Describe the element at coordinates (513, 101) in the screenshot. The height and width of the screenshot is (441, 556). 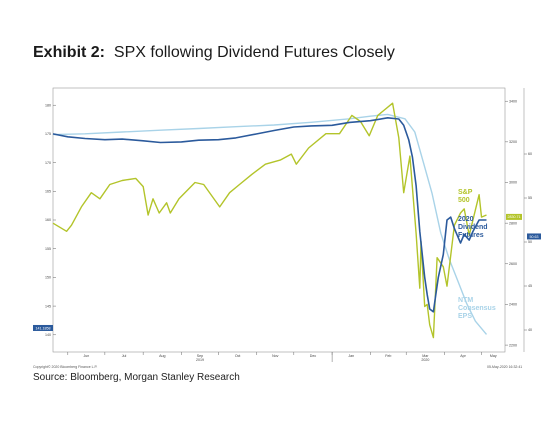
I see `right-axis-1-label: 3400` at that location.